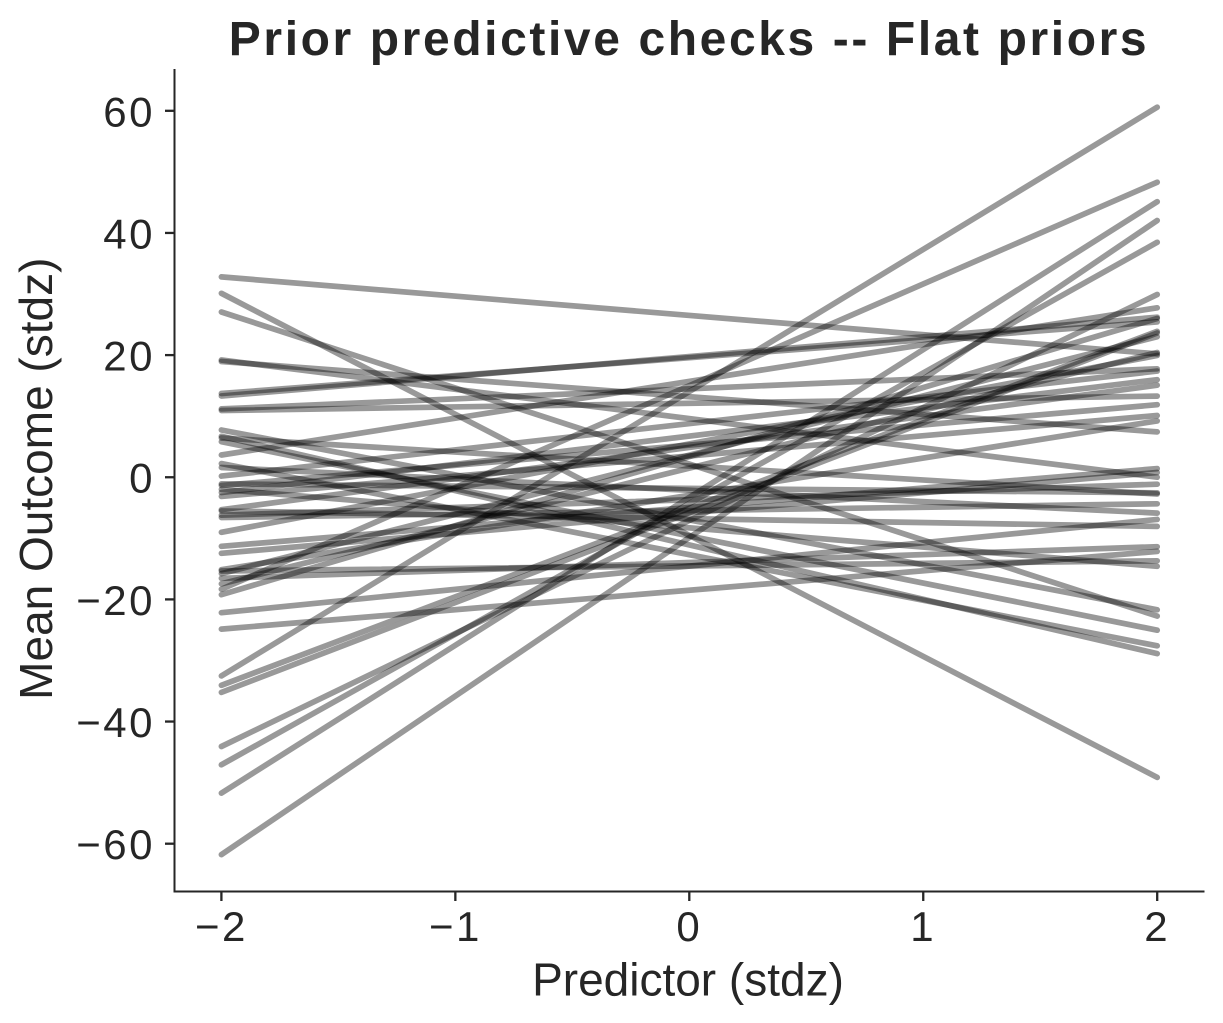  What do you see at coordinates (688, 980) in the screenshot?
I see `svg-text: Predictor (stdz)` at bounding box center [688, 980].